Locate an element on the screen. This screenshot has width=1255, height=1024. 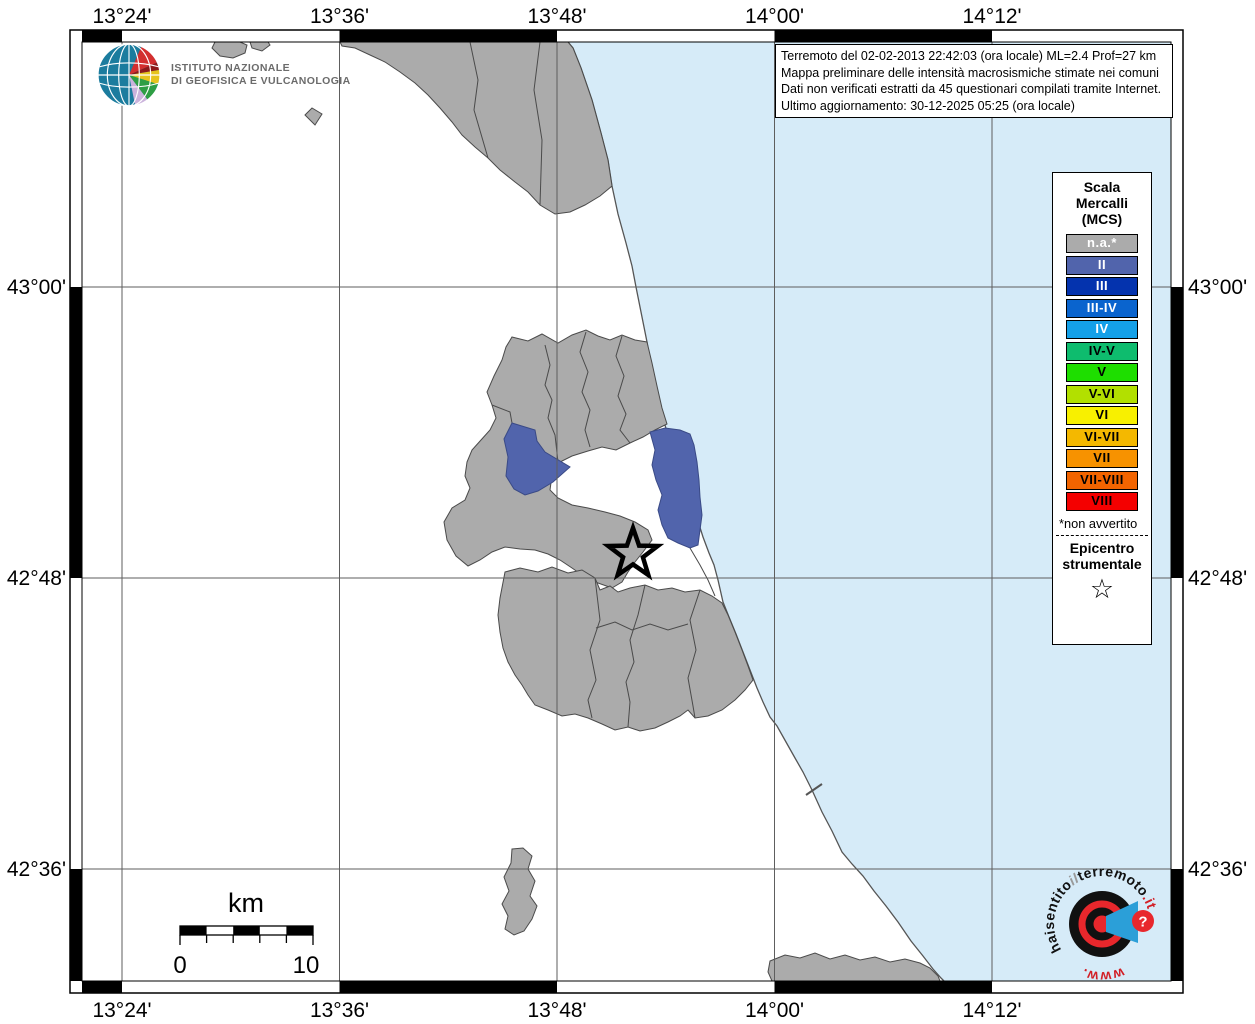
legend-divider is located at coordinates (1102, 535).